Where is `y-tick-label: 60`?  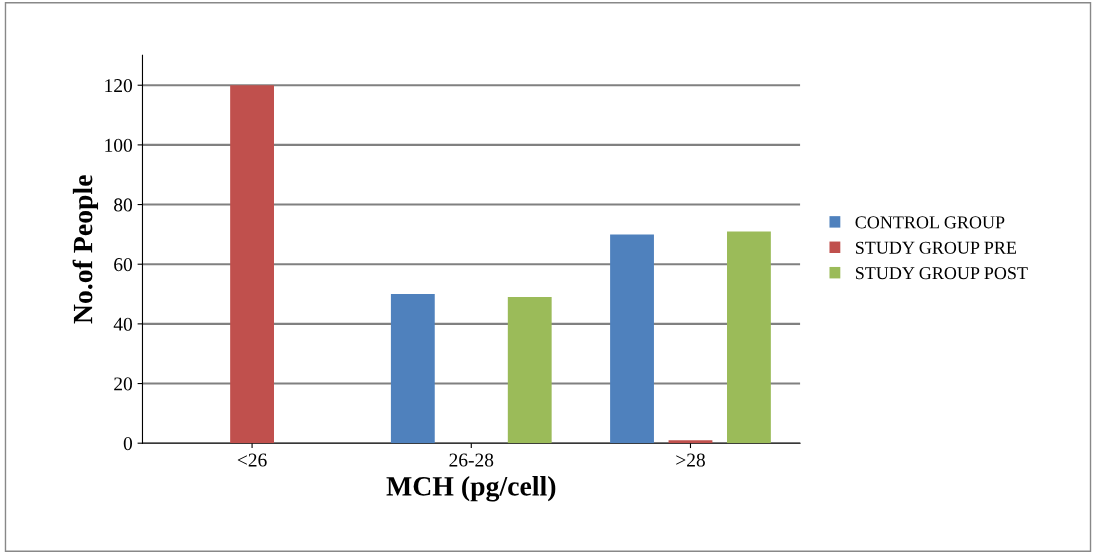 y-tick-label: 60 is located at coordinates (123, 265).